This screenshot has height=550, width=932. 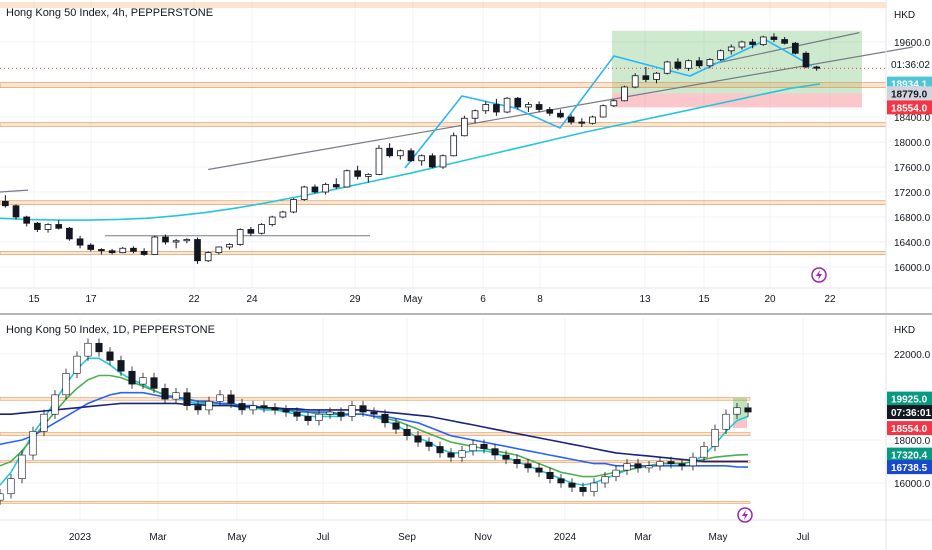 What do you see at coordinates (375, 434) in the screenshot?
I see `band-mid` at bounding box center [375, 434].